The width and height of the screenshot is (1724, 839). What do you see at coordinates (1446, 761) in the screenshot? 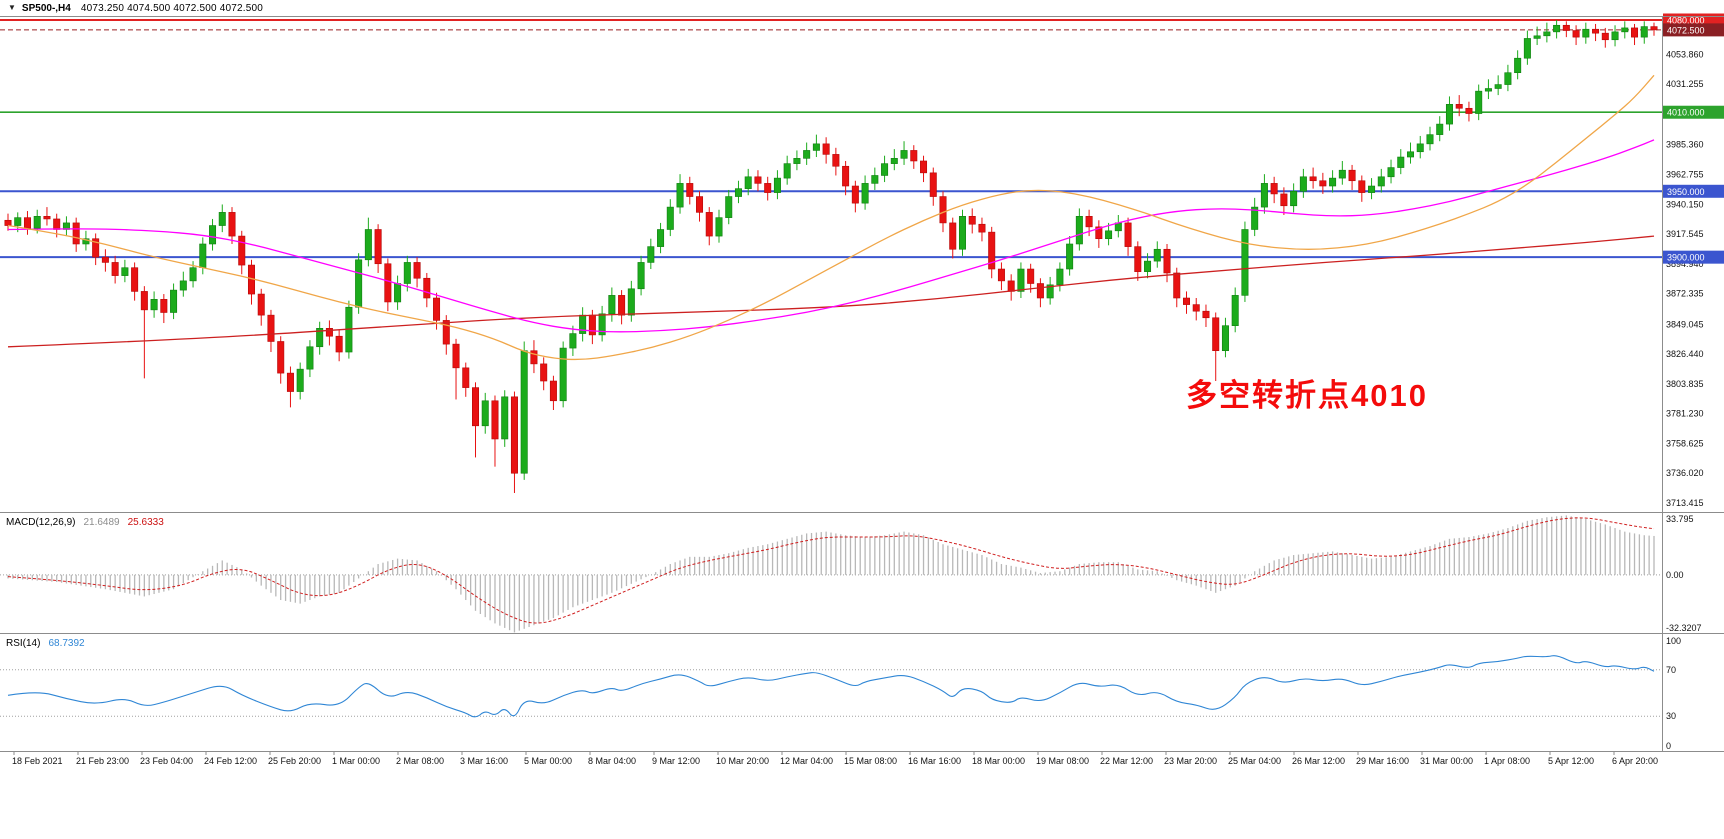
I see `time-axis-label: 31 Mar 00:00` at bounding box center [1446, 761].